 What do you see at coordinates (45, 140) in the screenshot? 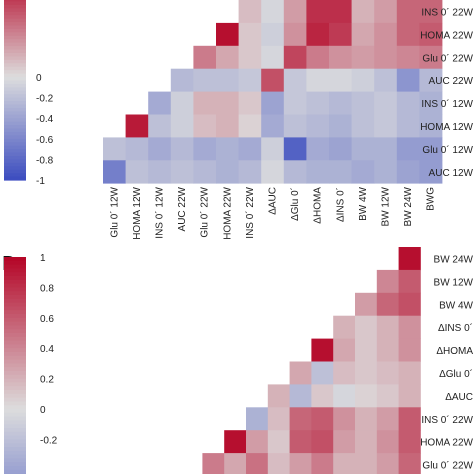
I see `colorbar-a-tick-label: -0.6` at bounding box center [45, 140].